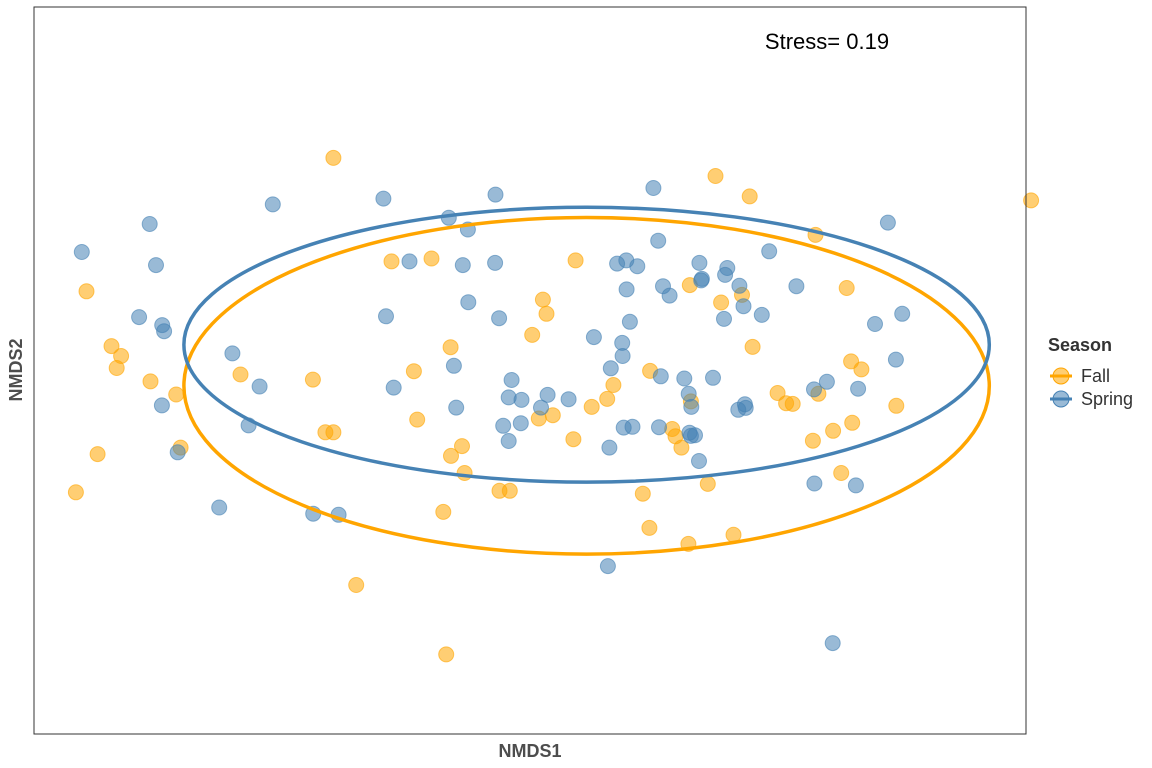  I want to click on y-axis-title: NMDS2, so click(16, 369).